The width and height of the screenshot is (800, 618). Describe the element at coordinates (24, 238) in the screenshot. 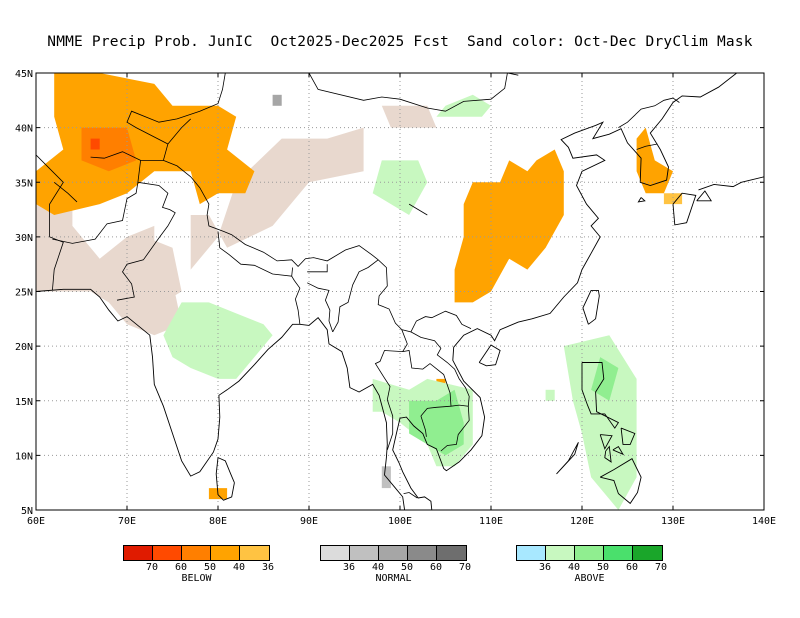

I see `y-tick-label: 30N` at that location.